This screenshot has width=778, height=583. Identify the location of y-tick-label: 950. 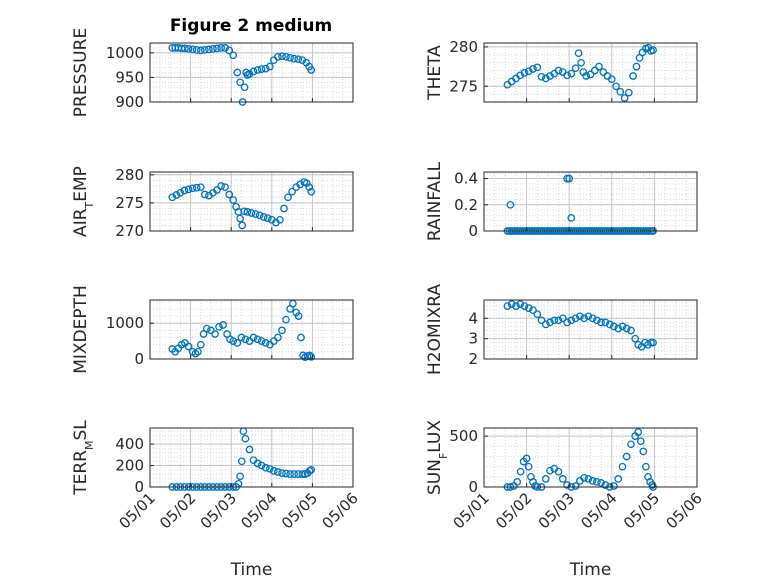
(129, 77).